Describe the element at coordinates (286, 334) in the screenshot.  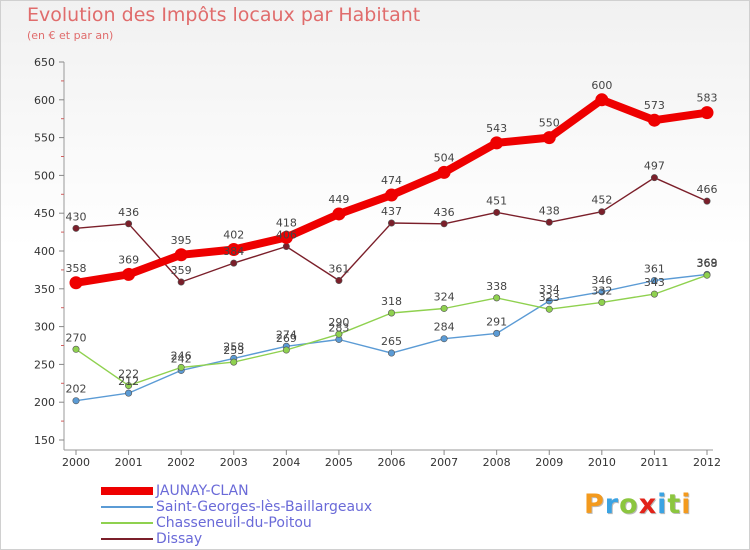
I see `data-label: 274` at that location.